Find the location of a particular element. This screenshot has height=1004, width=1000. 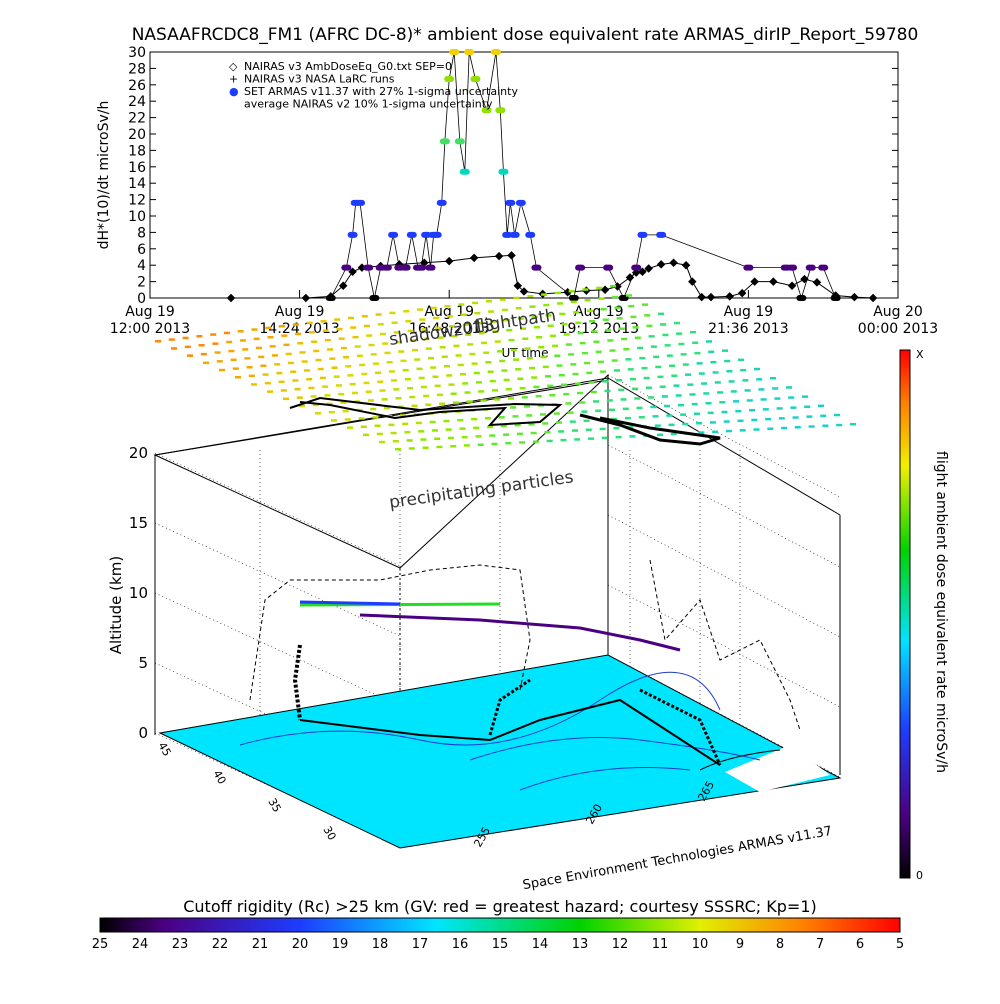

y-tick-label: 30 is located at coordinates (137, 53).